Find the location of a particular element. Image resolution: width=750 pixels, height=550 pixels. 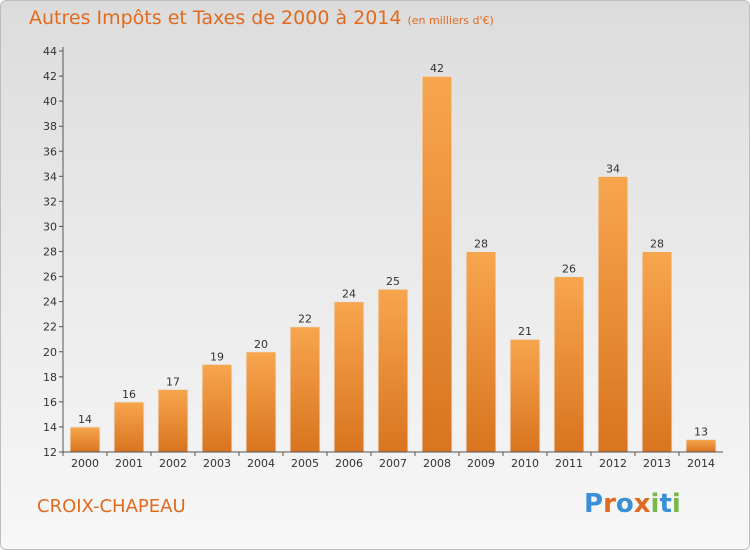

data-label-2006: 24 is located at coordinates (349, 294).